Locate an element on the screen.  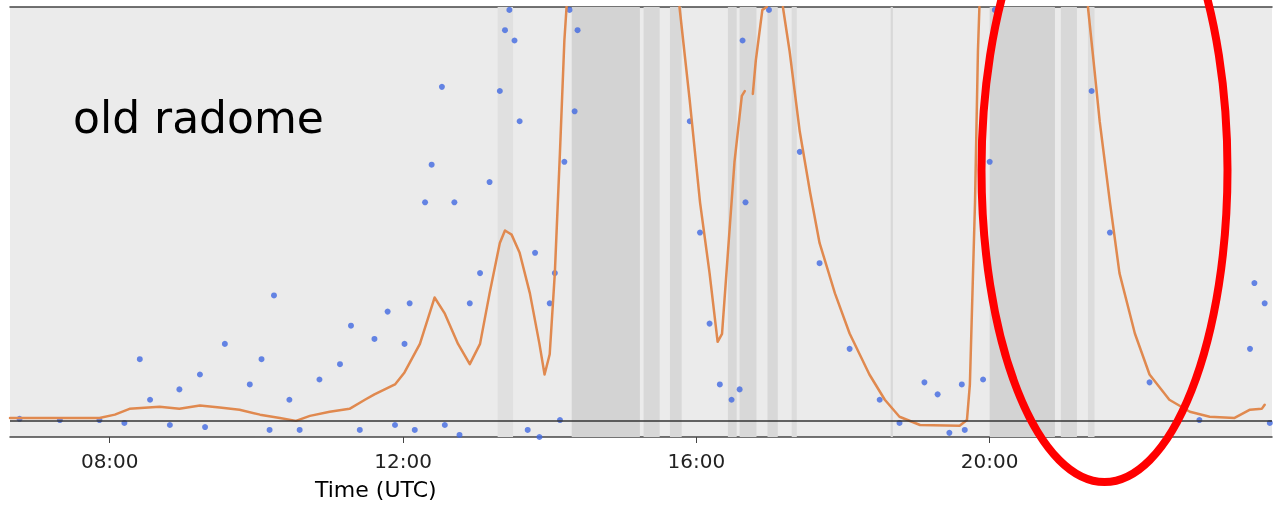
annotation: old radome is located at coordinates (198, 117).